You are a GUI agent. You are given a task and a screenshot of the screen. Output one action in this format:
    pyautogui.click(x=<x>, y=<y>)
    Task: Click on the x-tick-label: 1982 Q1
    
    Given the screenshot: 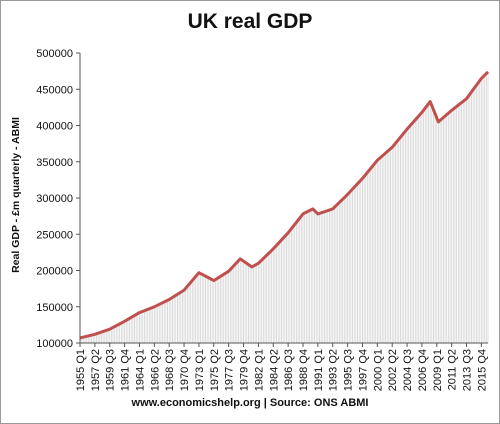 What is the action you would take?
    pyautogui.click(x=259, y=370)
    